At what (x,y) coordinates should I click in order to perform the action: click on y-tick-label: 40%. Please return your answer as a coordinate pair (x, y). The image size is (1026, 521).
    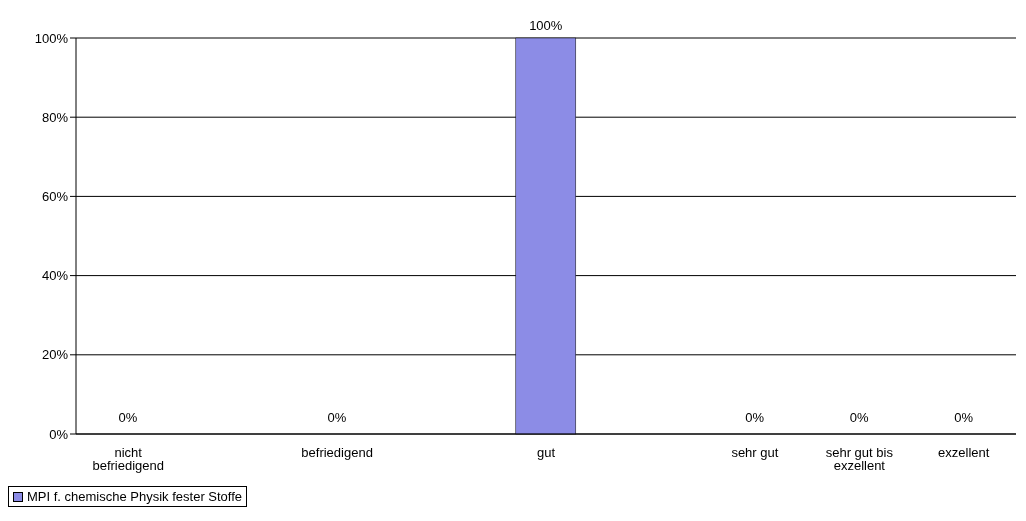
    Looking at the image, I should click on (55, 276).